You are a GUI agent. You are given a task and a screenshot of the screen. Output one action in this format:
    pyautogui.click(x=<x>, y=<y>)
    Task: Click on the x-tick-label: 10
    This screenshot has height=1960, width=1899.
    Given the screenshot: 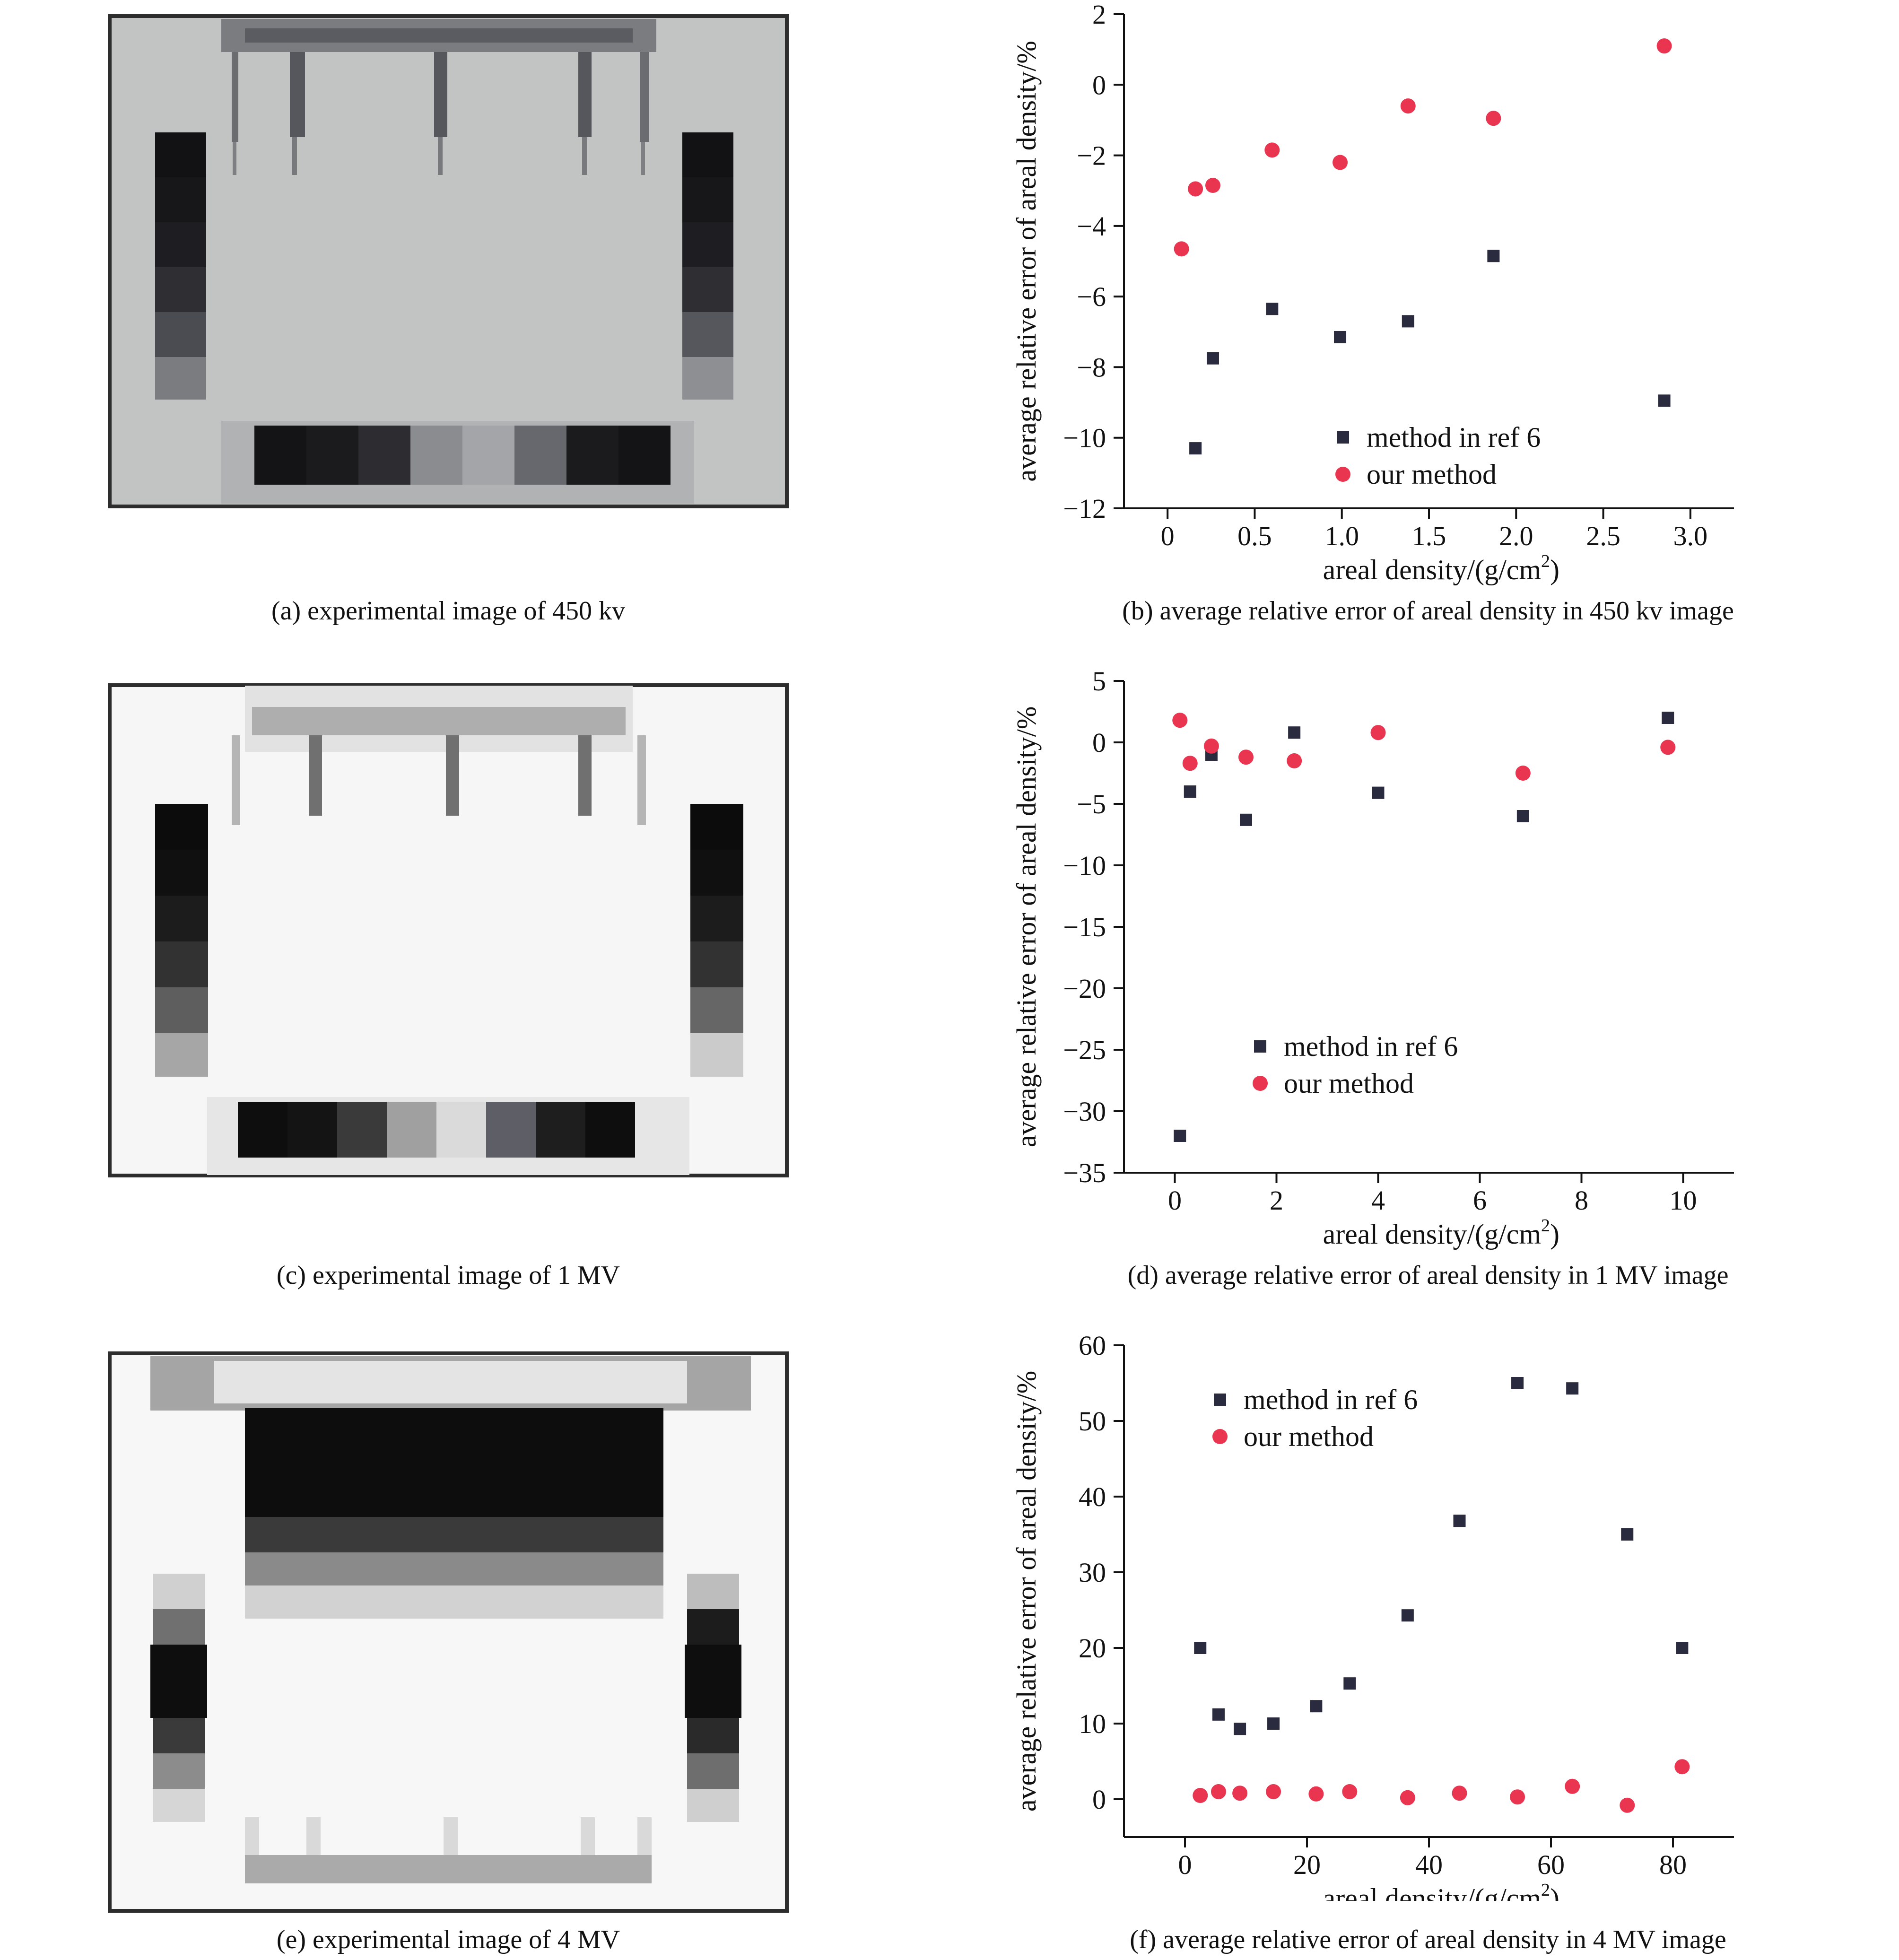 What is the action you would take?
    pyautogui.click(x=1684, y=1200)
    